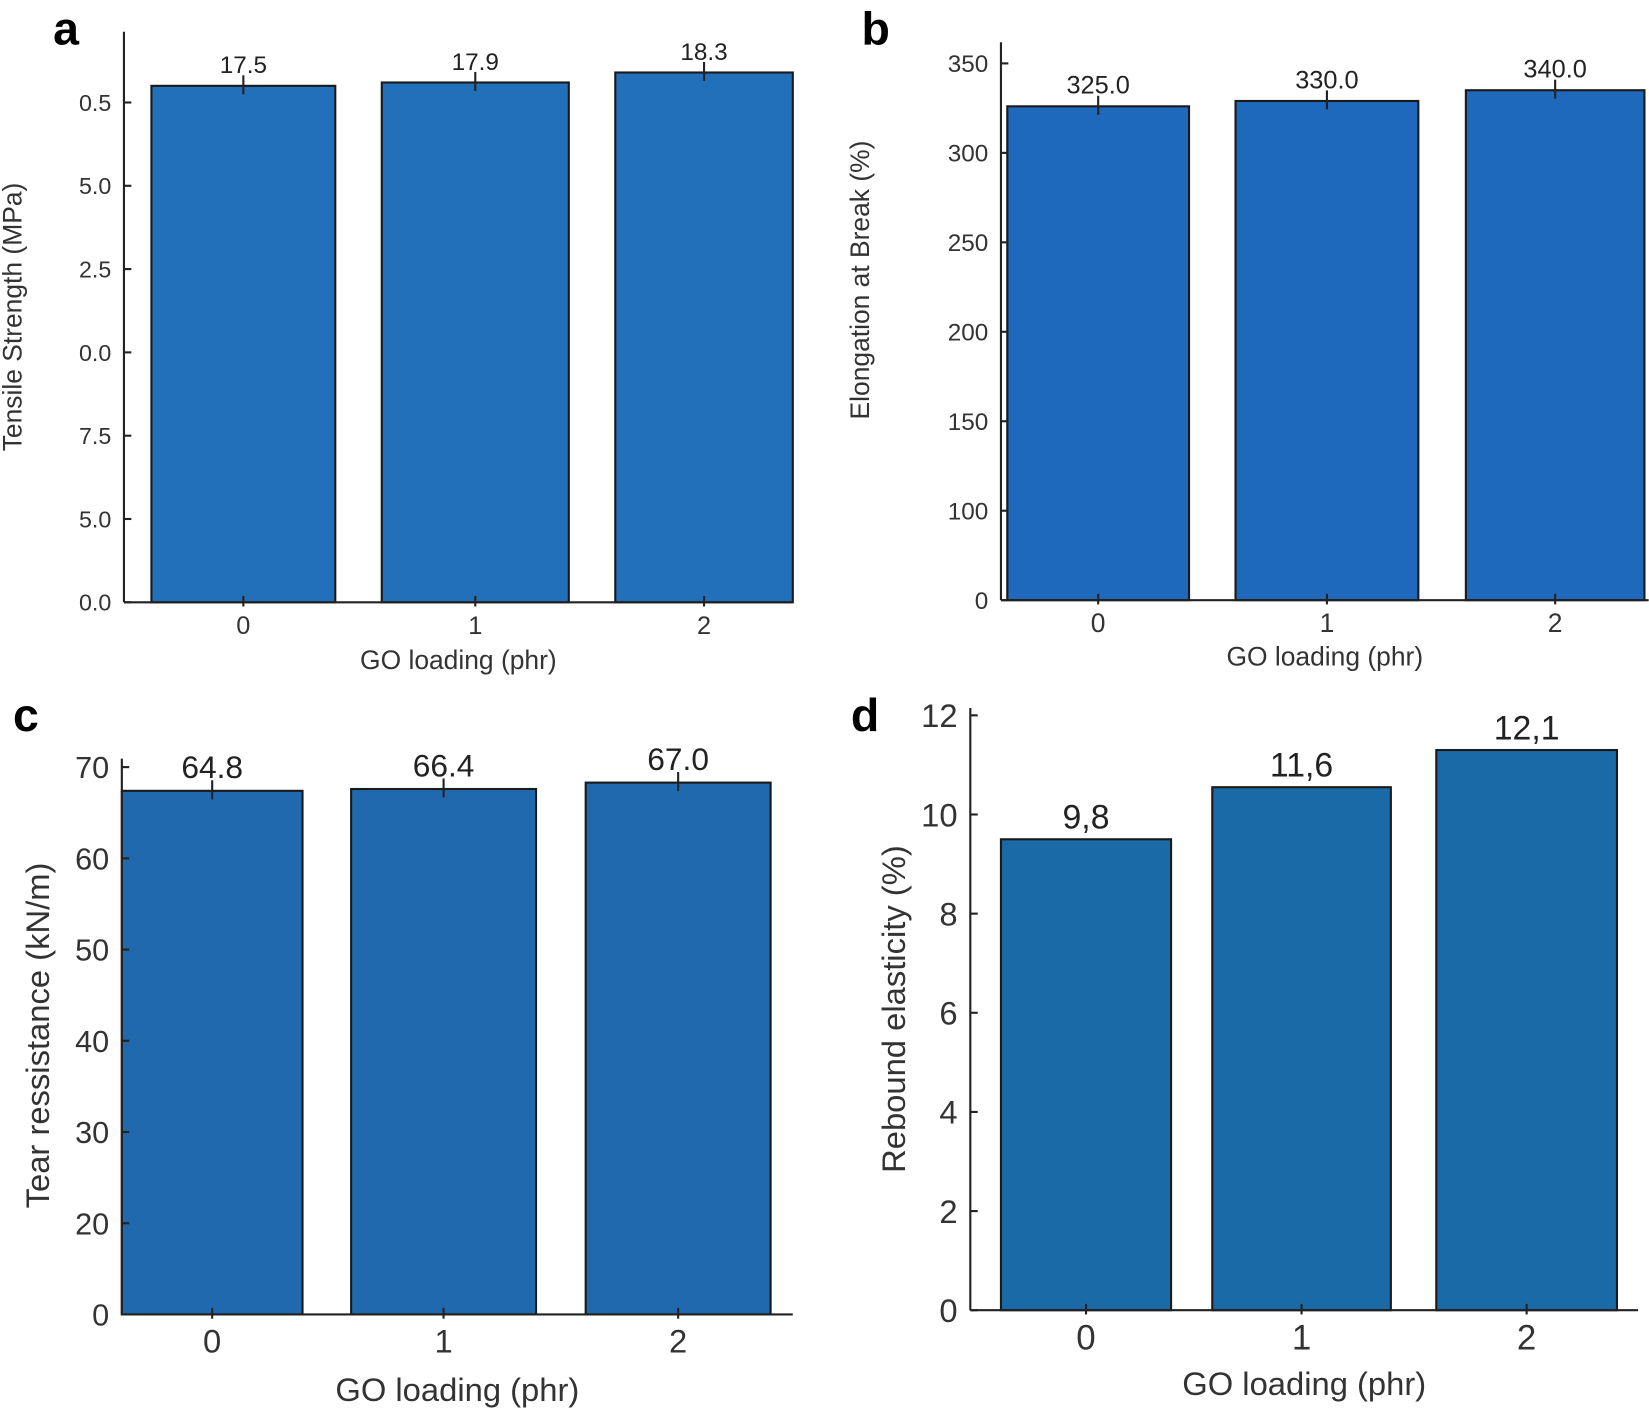 The image size is (1649, 1418). Describe the element at coordinates (968, 64) in the screenshot. I see `y-tick-label: 350` at that location.